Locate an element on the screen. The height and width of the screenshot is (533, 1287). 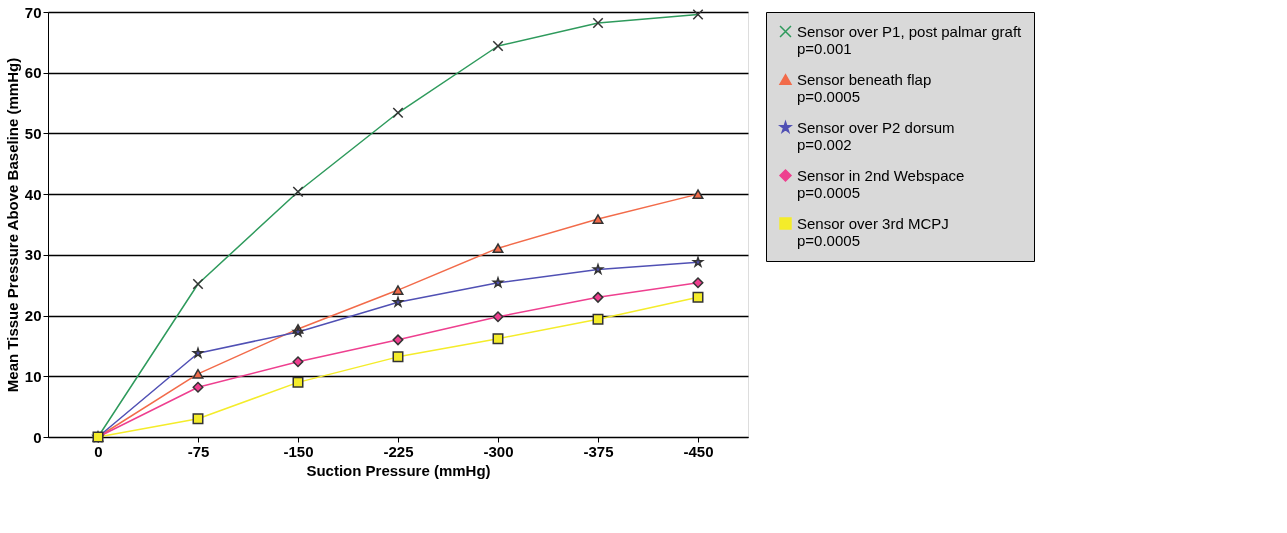
legend-label: Sensor over P1, post palmar graft is located at coordinates (910, 31).